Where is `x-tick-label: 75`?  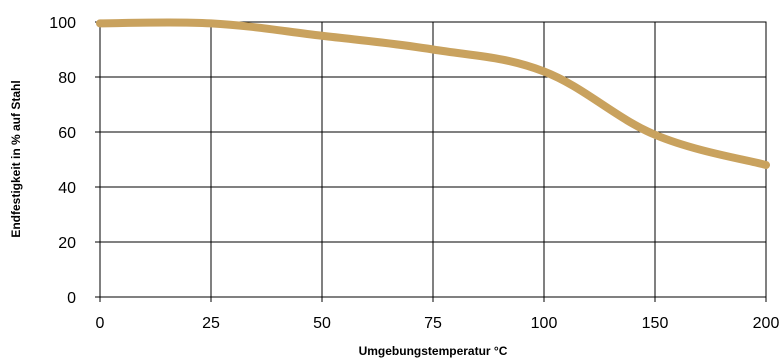 x-tick-label: 75 is located at coordinates (433, 323).